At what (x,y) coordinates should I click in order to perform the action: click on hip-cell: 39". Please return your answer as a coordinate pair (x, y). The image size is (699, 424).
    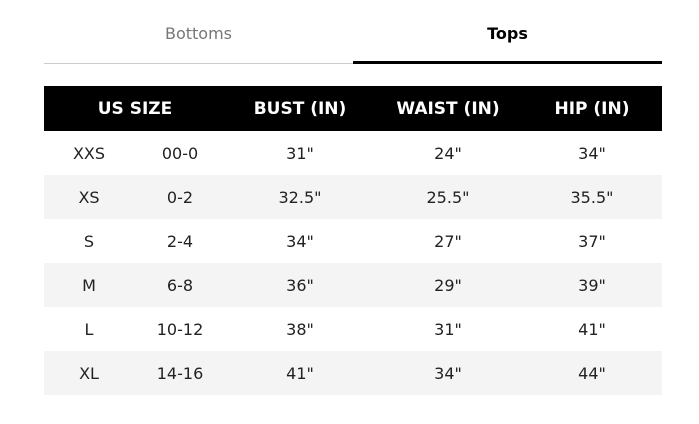
    Looking at the image, I should click on (592, 285).